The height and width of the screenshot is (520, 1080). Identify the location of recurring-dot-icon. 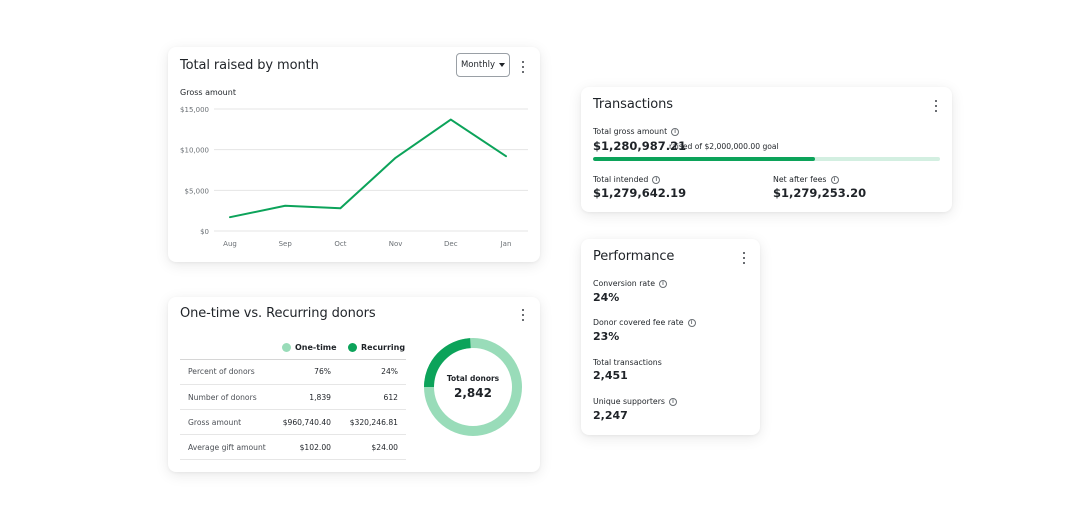
(352, 347).